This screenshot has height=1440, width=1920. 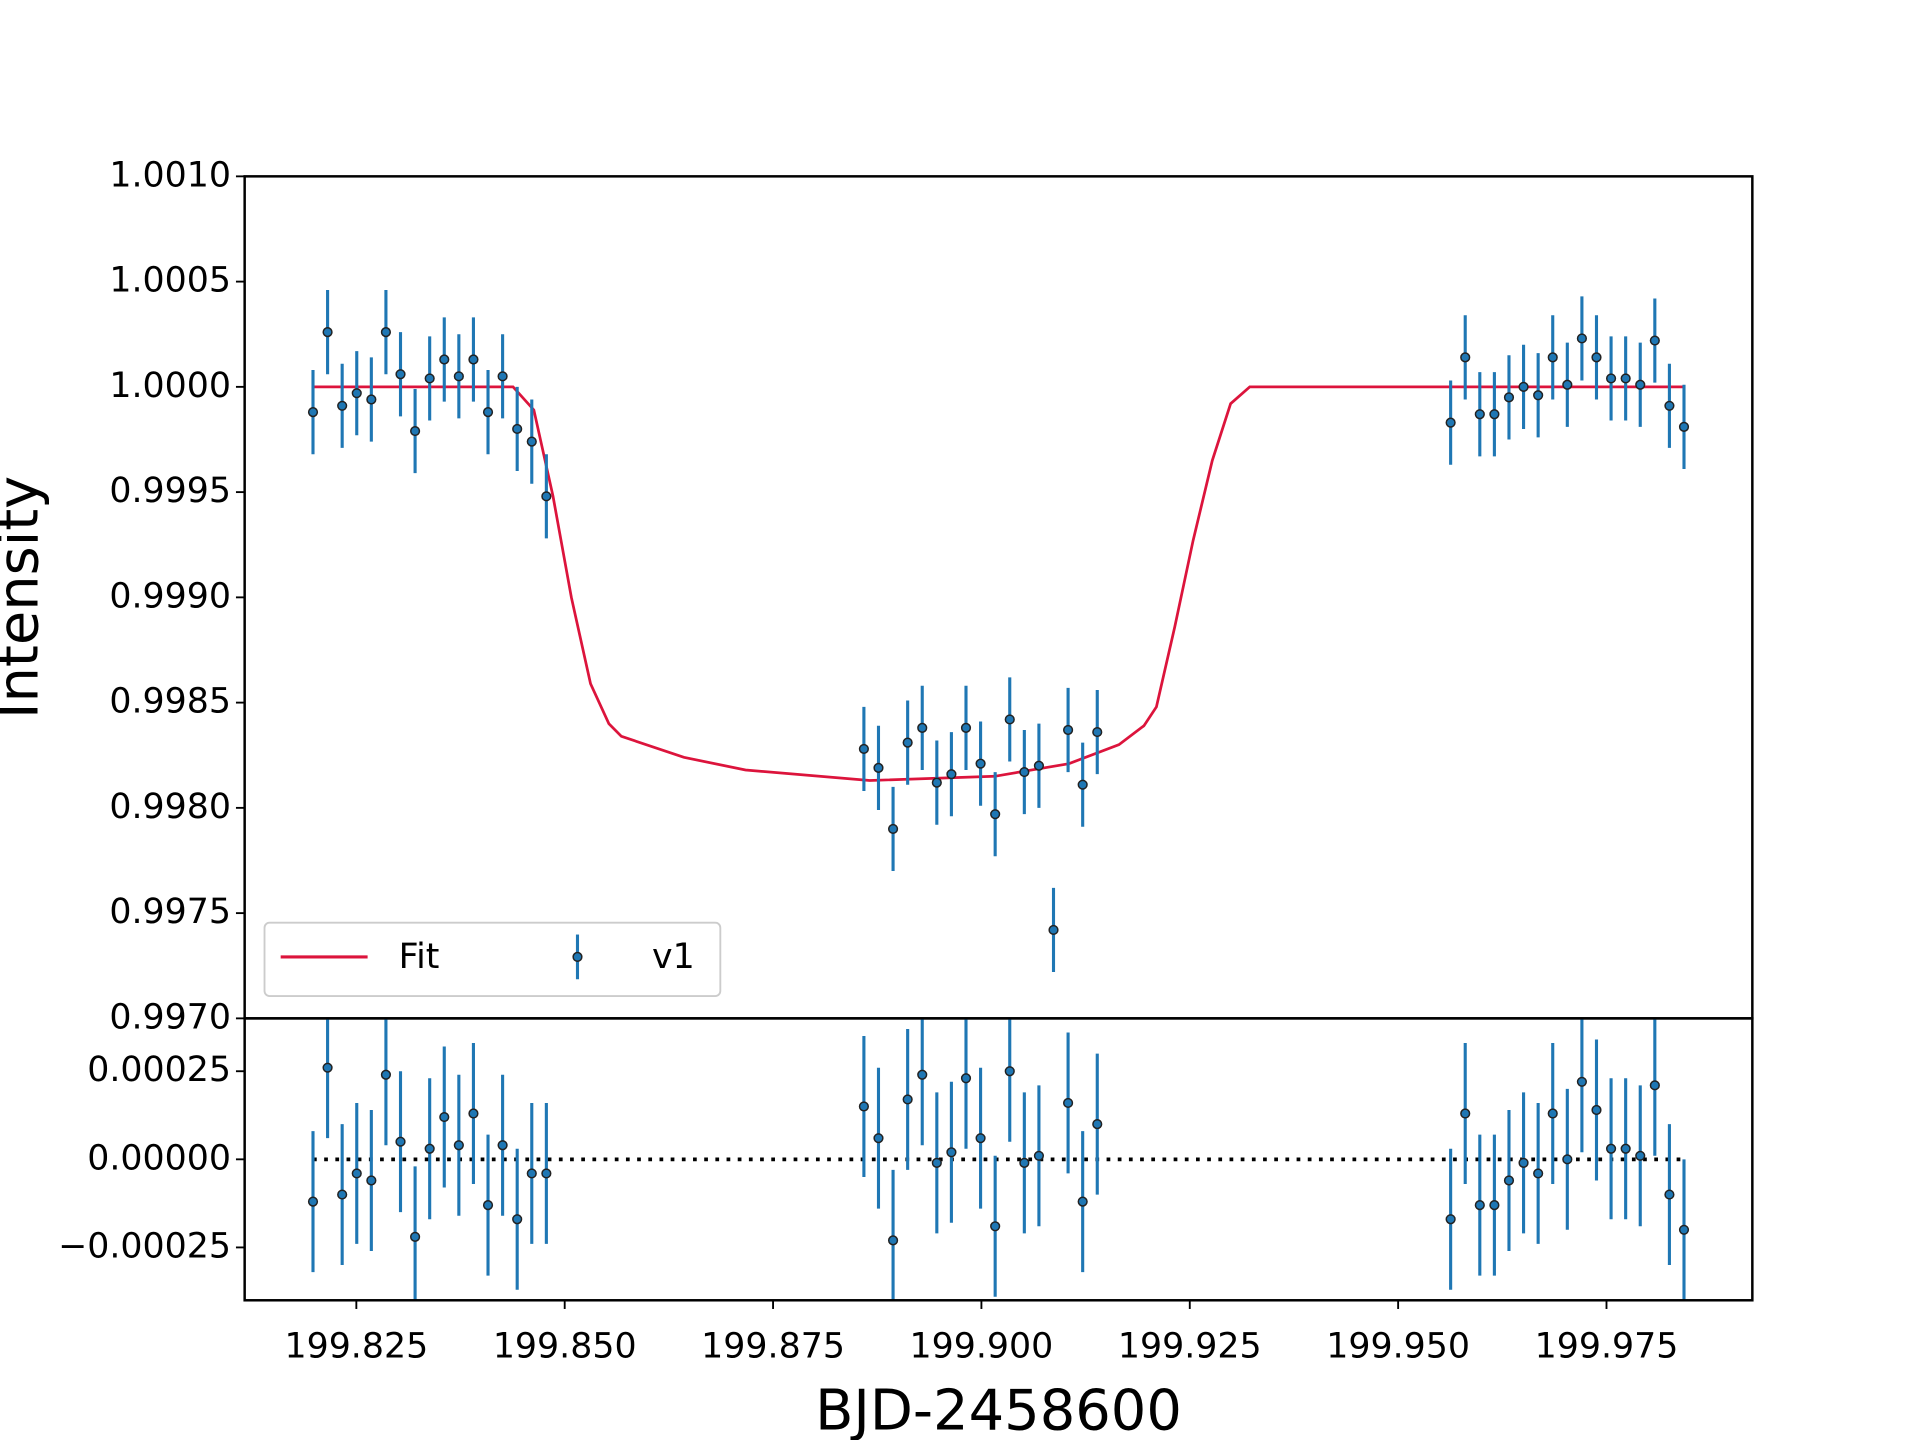 What do you see at coordinates (170, 596) in the screenshot?
I see `y-tick-label: 0.9990` at bounding box center [170, 596].